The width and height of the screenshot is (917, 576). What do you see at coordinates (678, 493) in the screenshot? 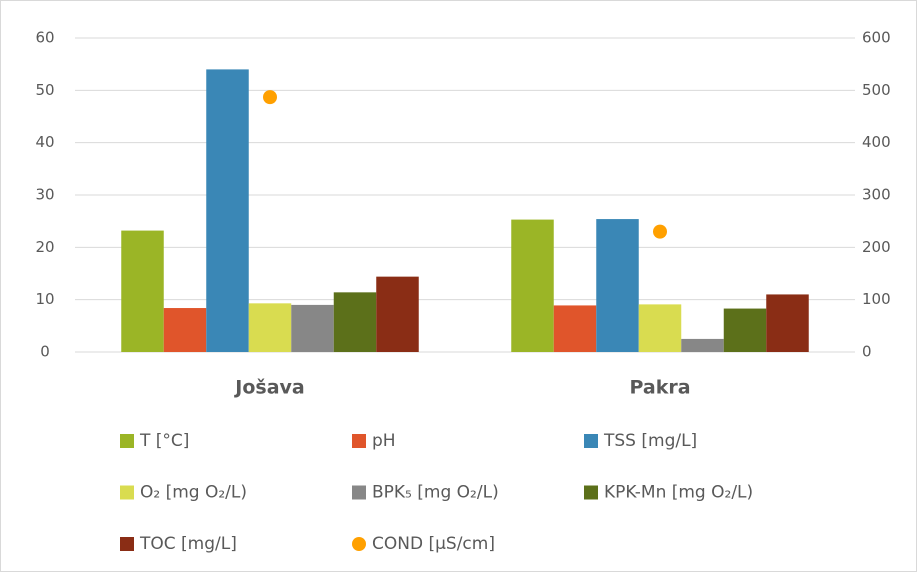
I see `legend-label: KPK-Mn [mg O₂/L)` at bounding box center [678, 493].